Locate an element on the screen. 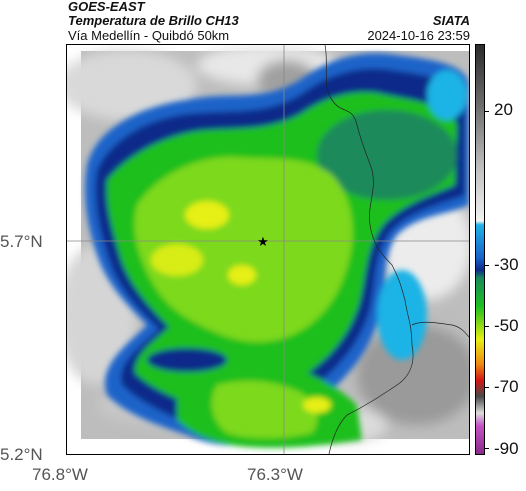 Image resolution: width=526 pixels, height=491 pixels. cb-tick-label-2: -30 is located at coordinates (506, 264).